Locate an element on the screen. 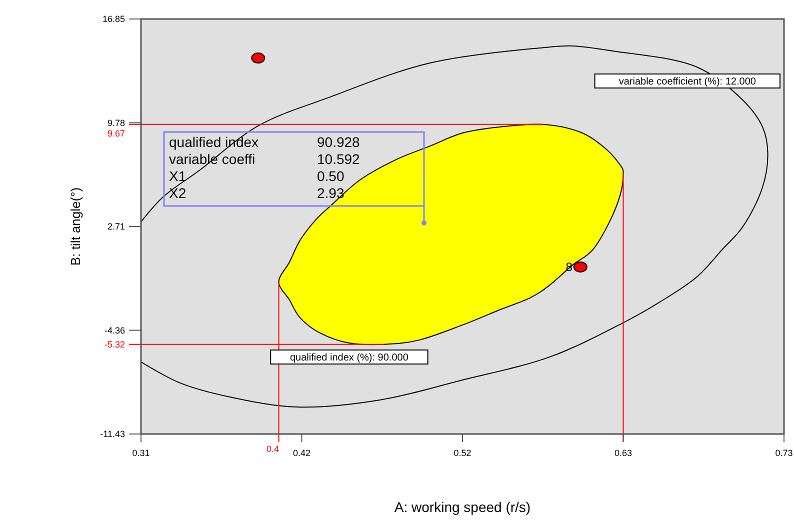  annotation: X2 is located at coordinates (177, 193).